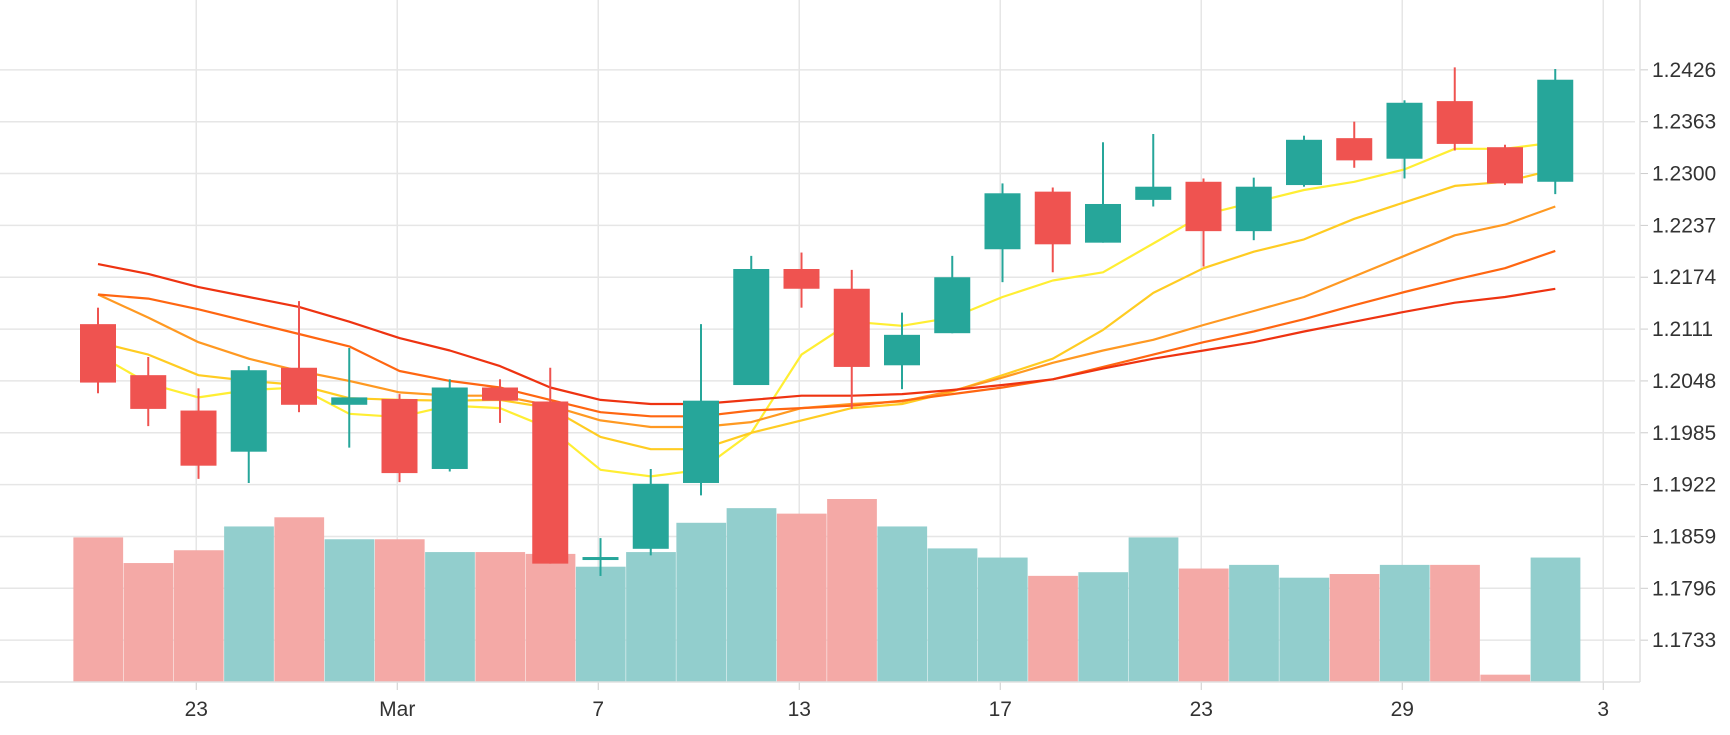 The height and width of the screenshot is (735, 1730). What do you see at coordinates (1684, 225) in the screenshot?
I see `y-tick-label: 1.2237` at bounding box center [1684, 225].